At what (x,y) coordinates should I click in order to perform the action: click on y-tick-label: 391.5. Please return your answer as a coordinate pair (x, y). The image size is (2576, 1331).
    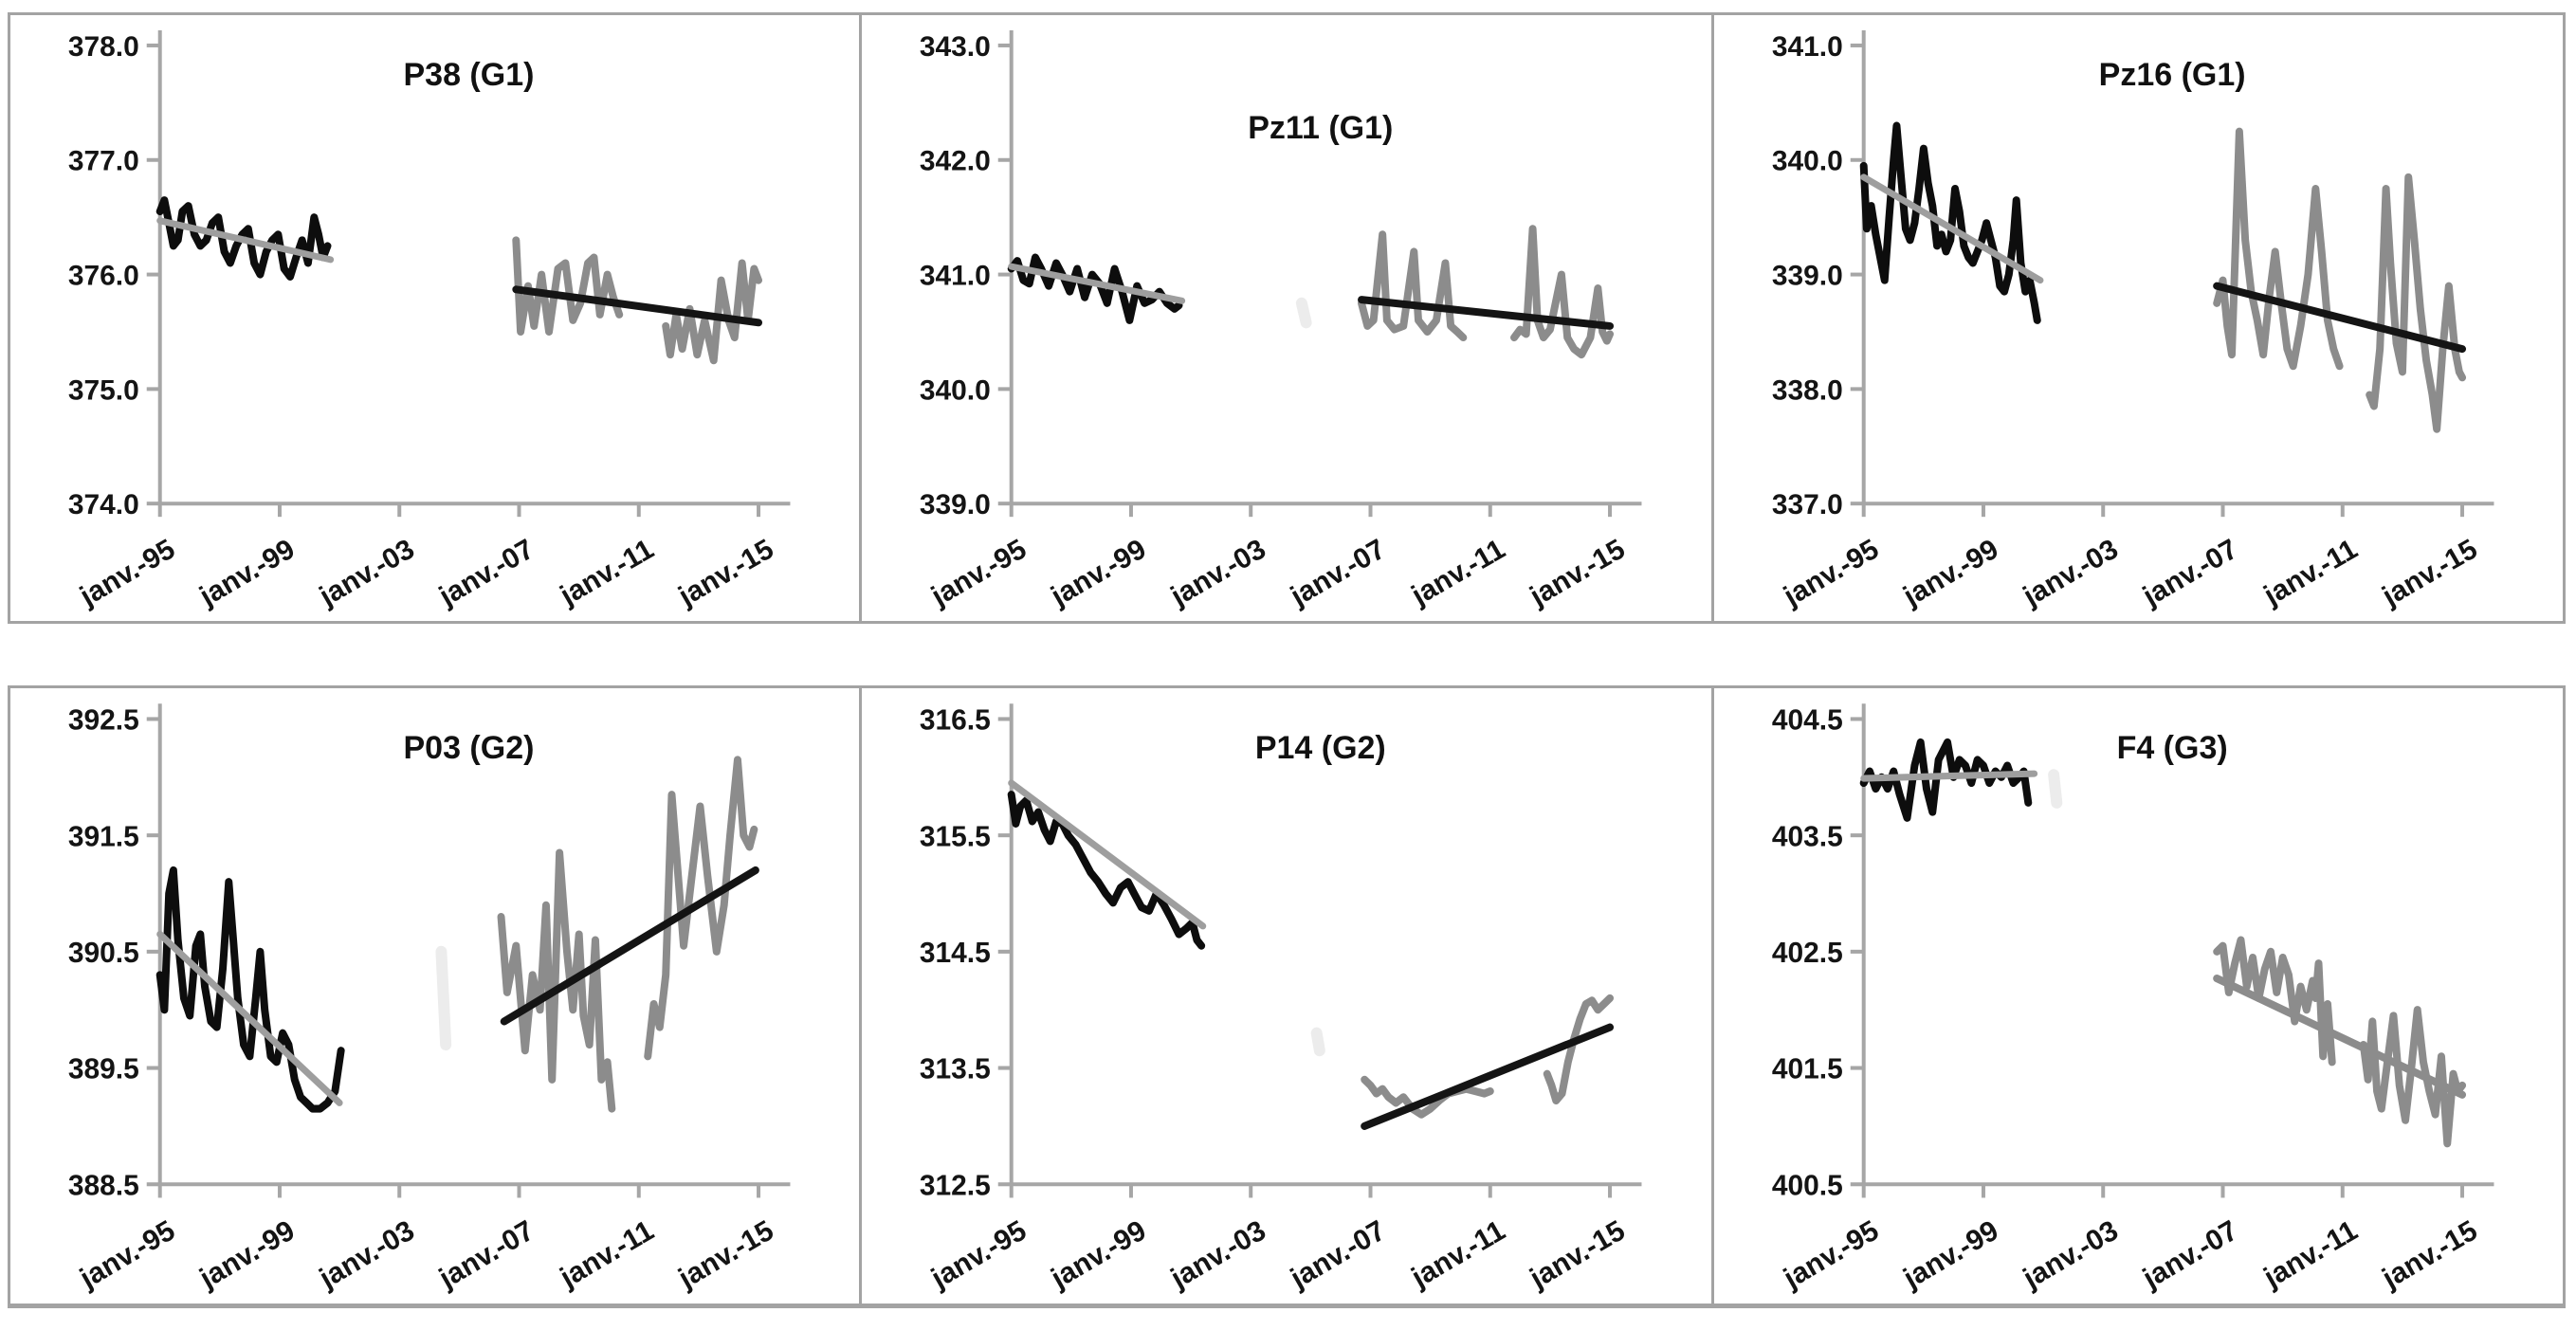
    Looking at the image, I should click on (103, 836).